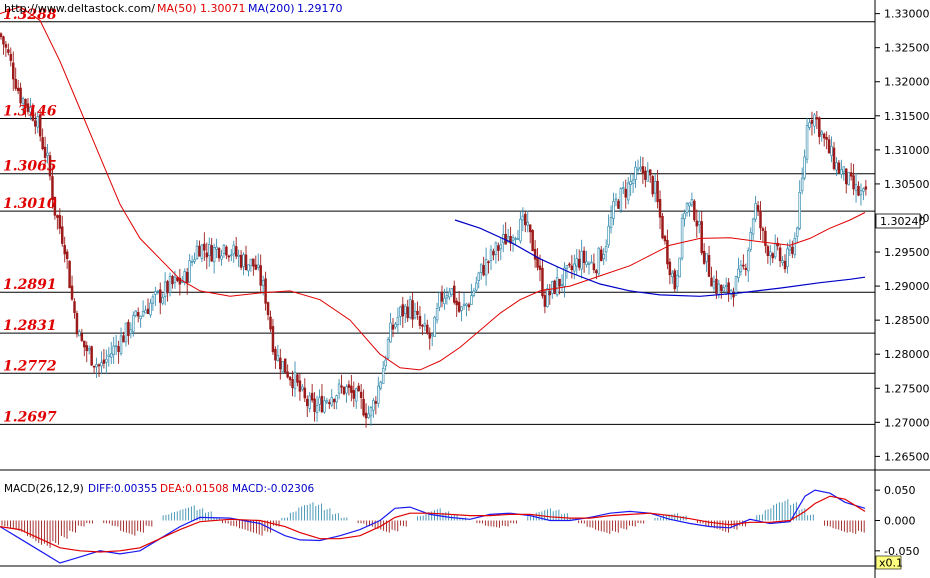 The width and height of the screenshot is (930, 578). I want to click on price-tick-label: 1.33000, so click(907, 14).